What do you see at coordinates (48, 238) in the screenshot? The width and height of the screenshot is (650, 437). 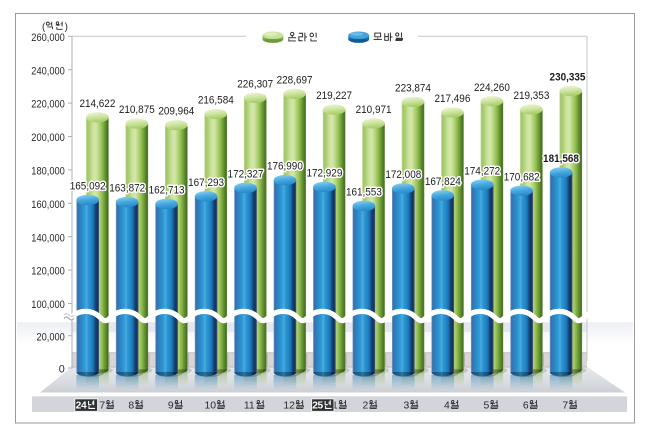 I see `svg-text: 140,000` at bounding box center [48, 238].